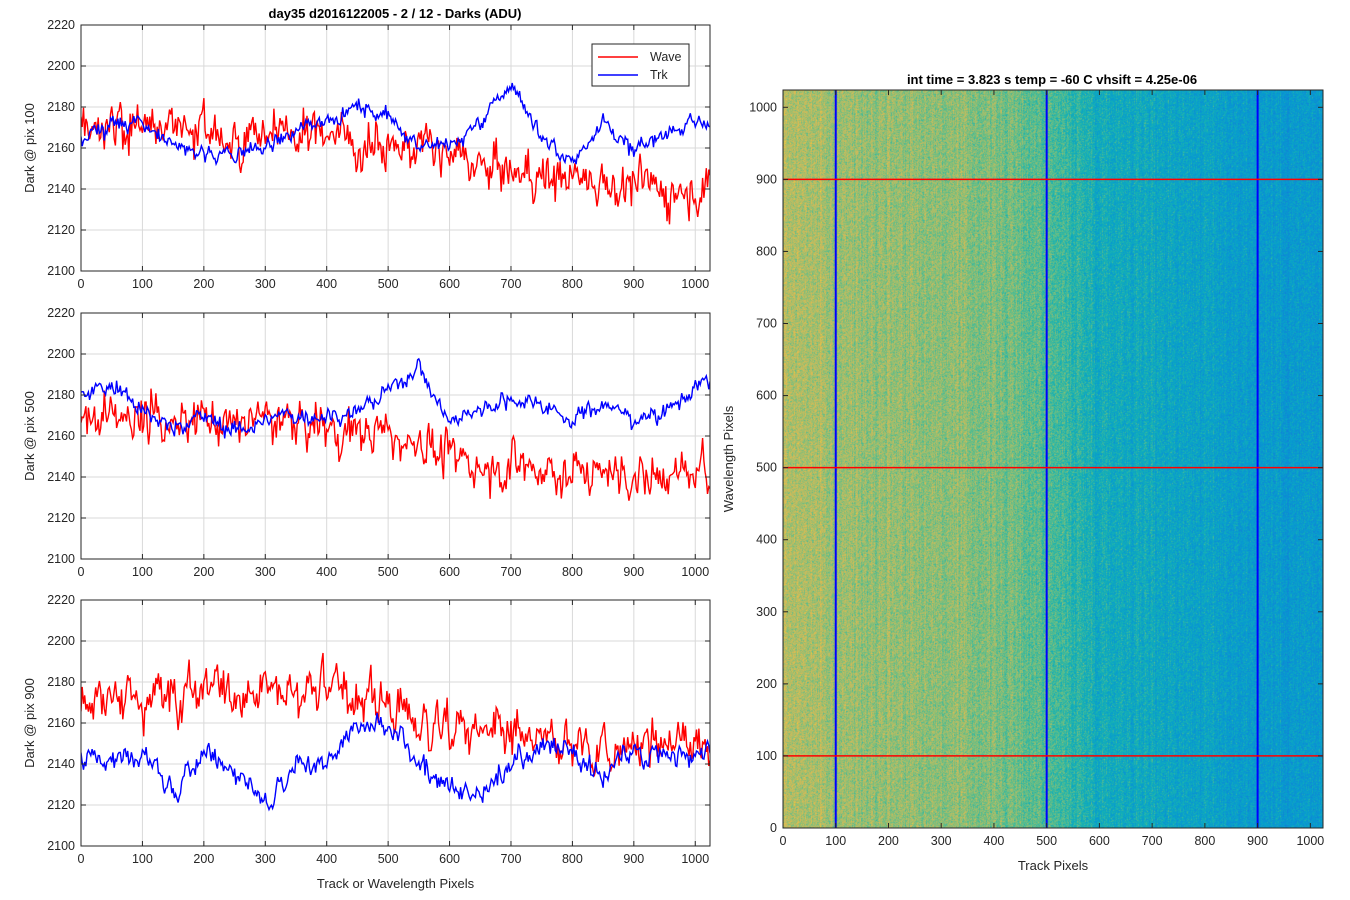  I want to click on y-tick-label: 300, so click(766, 612).